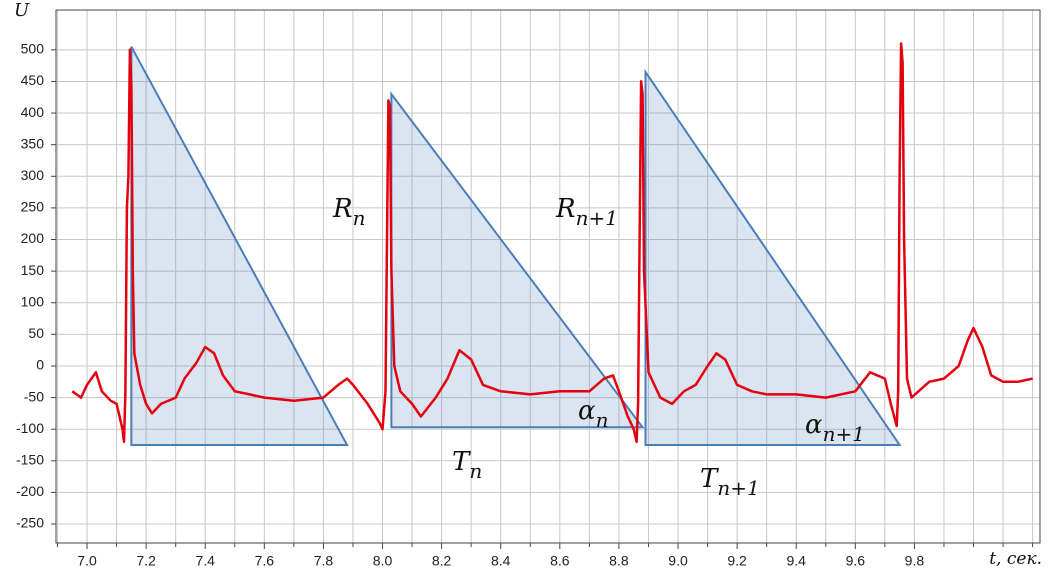  I want to click on x-tick-label: 9.2, so click(737, 561).